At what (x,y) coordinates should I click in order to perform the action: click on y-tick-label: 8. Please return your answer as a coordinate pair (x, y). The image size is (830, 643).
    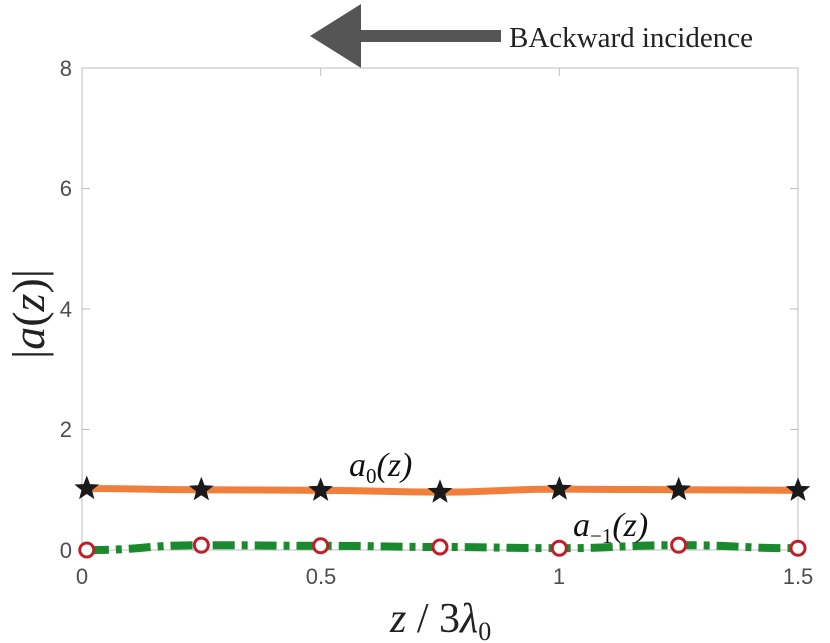
    Looking at the image, I should click on (66, 68).